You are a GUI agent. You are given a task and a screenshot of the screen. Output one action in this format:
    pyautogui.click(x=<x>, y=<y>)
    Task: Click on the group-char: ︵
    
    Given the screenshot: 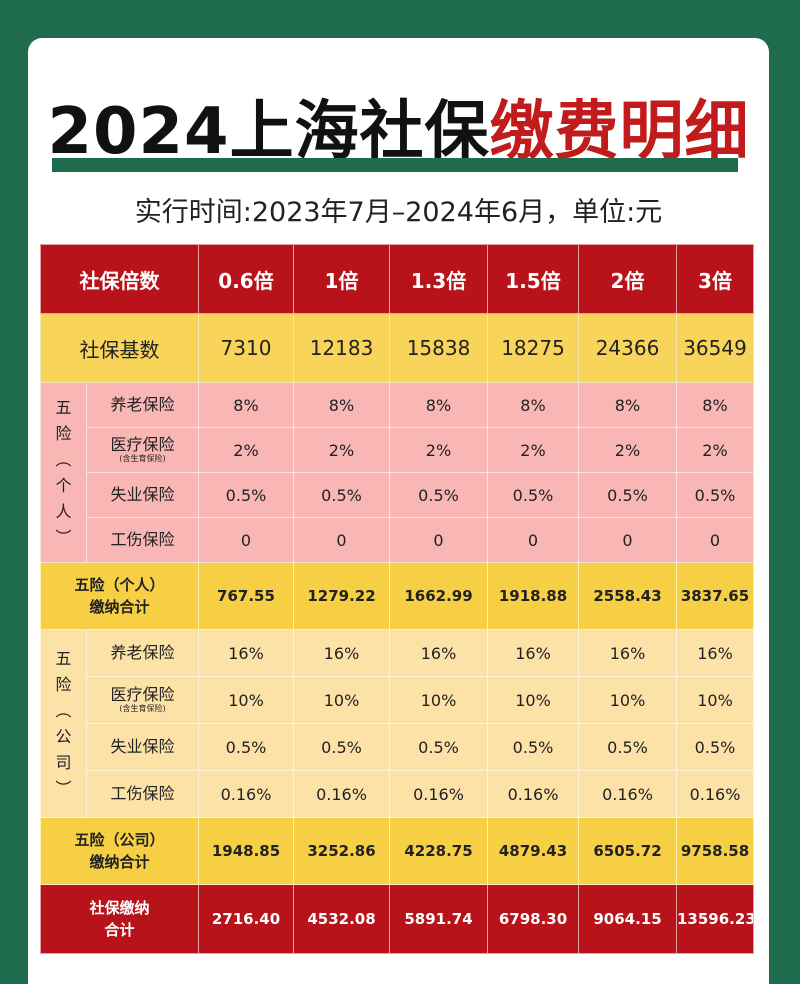 What is the action you would take?
    pyautogui.click(x=63, y=459)
    